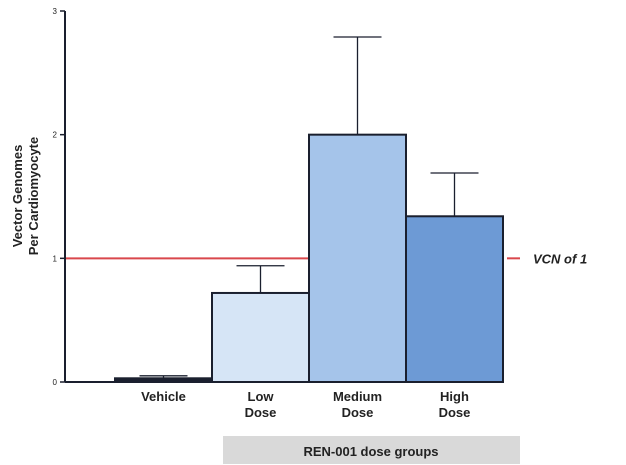 This screenshot has width=626, height=465. What do you see at coordinates (454, 396) in the screenshot?
I see `category-label-line: High` at bounding box center [454, 396].